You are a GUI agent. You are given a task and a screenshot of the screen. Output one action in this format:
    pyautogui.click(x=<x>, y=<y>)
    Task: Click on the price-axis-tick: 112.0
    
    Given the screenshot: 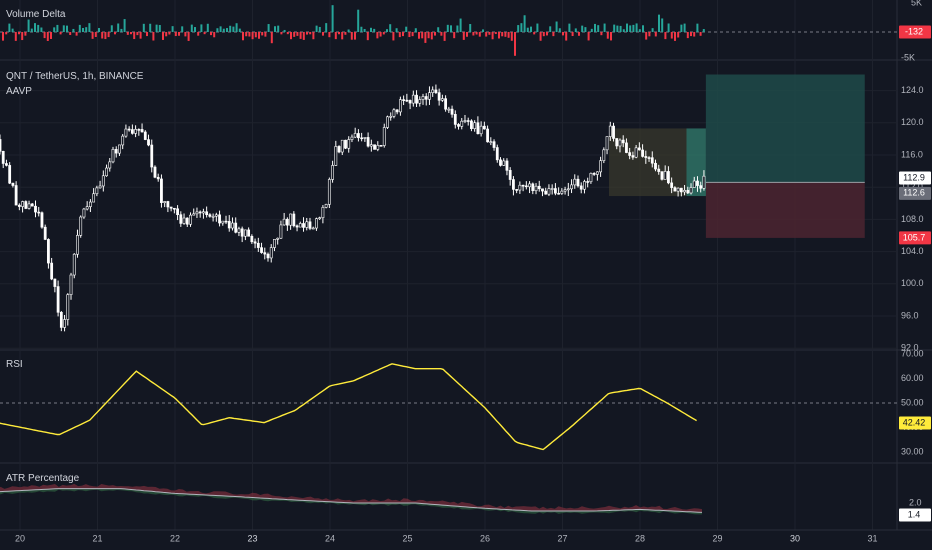 What is the action you would take?
    pyautogui.click(x=912, y=187)
    